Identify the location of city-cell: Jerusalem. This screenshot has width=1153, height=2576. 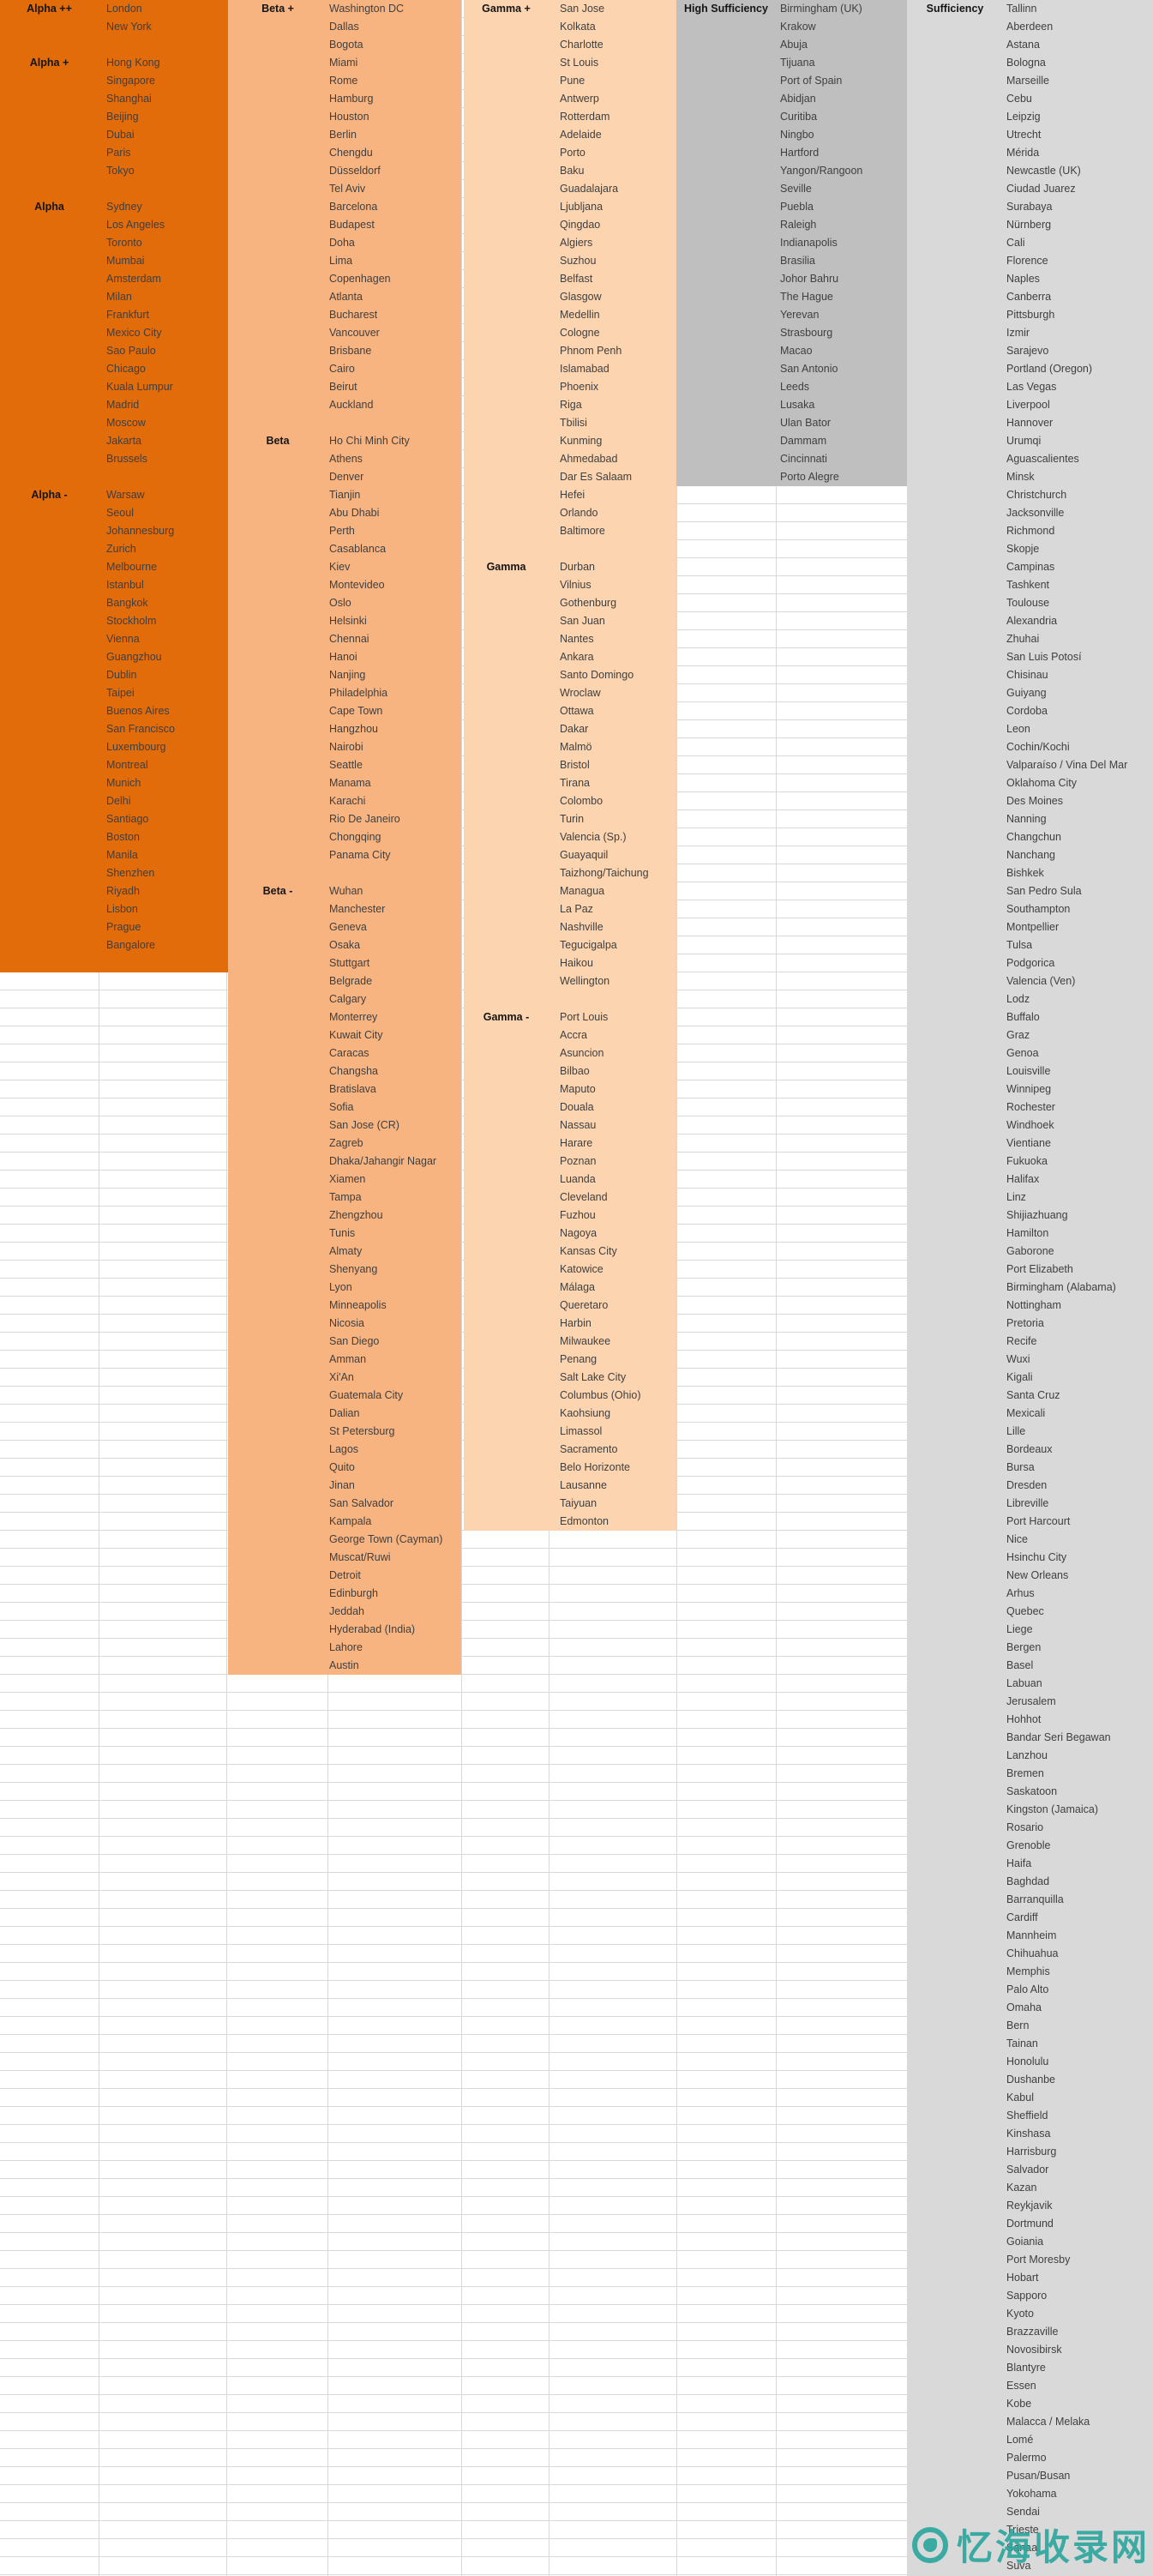
(1031, 1701).